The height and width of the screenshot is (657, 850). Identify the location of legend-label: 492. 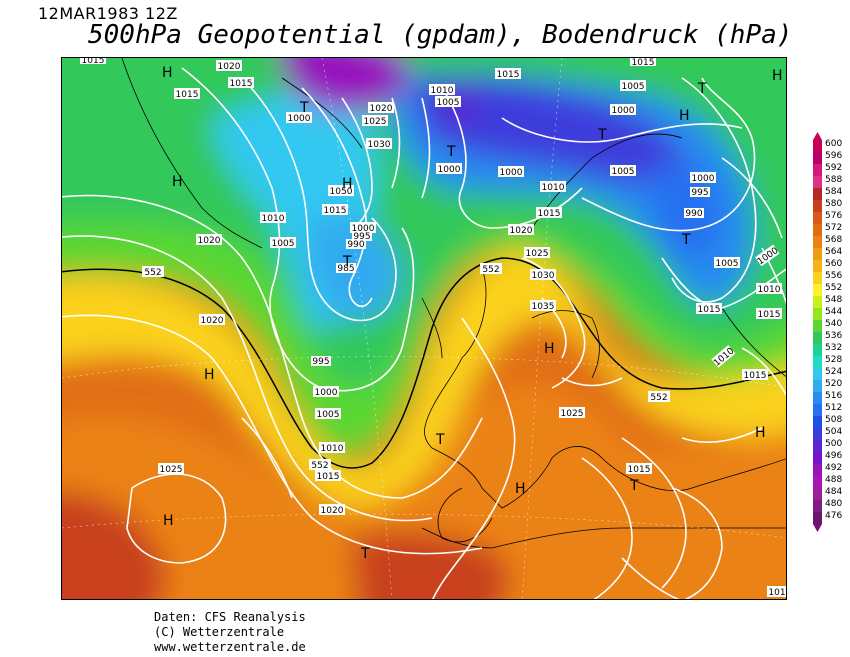
(833, 468).